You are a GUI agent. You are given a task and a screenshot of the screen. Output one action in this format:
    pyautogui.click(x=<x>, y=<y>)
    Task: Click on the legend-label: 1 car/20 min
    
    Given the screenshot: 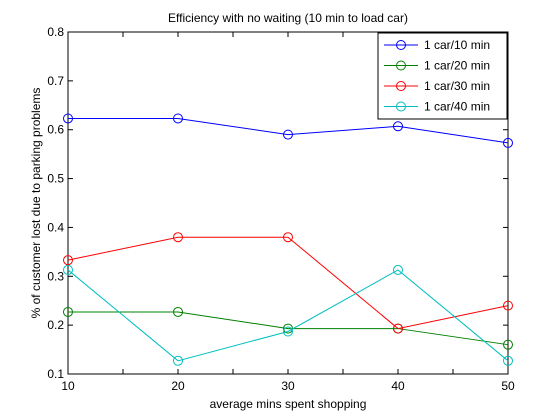 What is the action you would take?
    pyautogui.click(x=457, y=66)
    